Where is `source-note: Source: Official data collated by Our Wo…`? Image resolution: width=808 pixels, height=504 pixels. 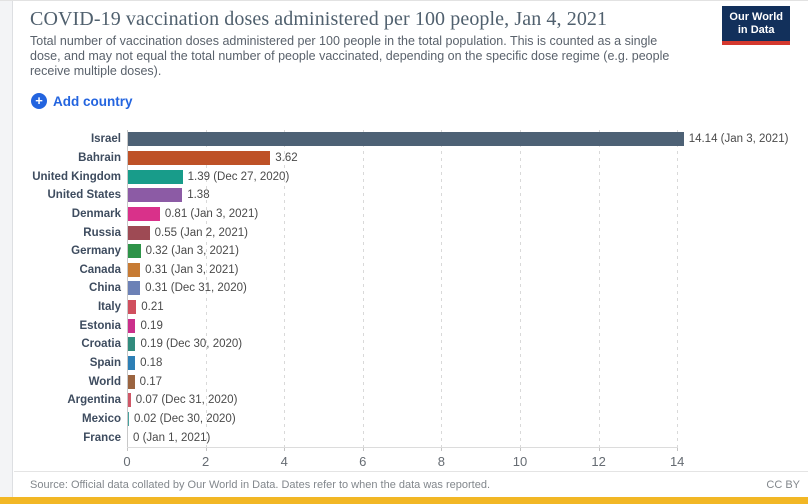 source-note: Source: Official data collated by Our Wo… is located at coordinates (260, 485).